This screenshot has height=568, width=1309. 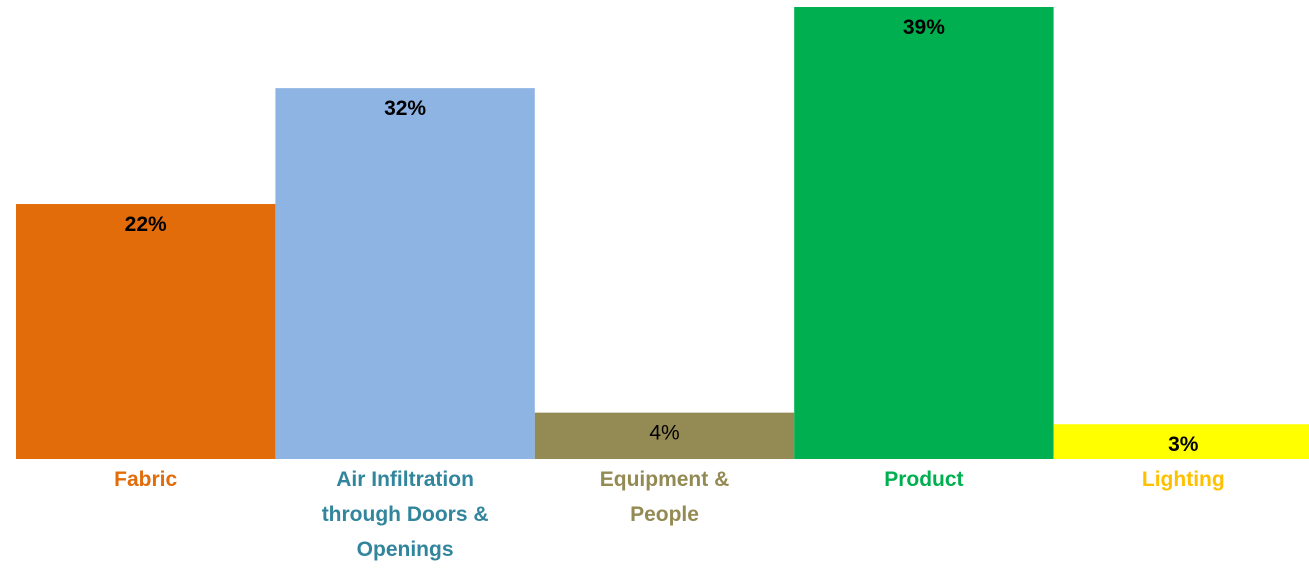 What do you see at coordinates (405, 108) in the screenshot?
I see `data-label-1: 32%` at bounding box center [405, 108].